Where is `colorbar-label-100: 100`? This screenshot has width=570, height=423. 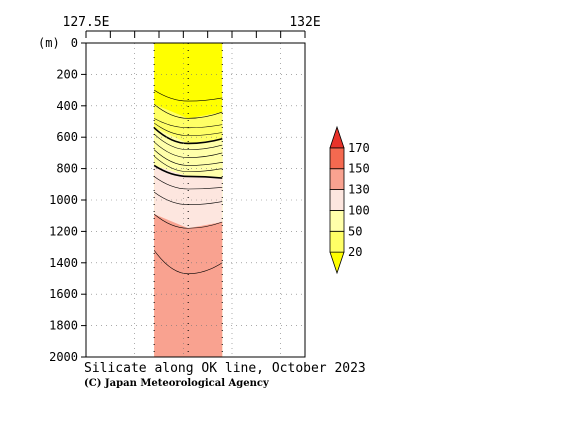 colorbar-label-100: 100 is located at coordinates (359, 210).